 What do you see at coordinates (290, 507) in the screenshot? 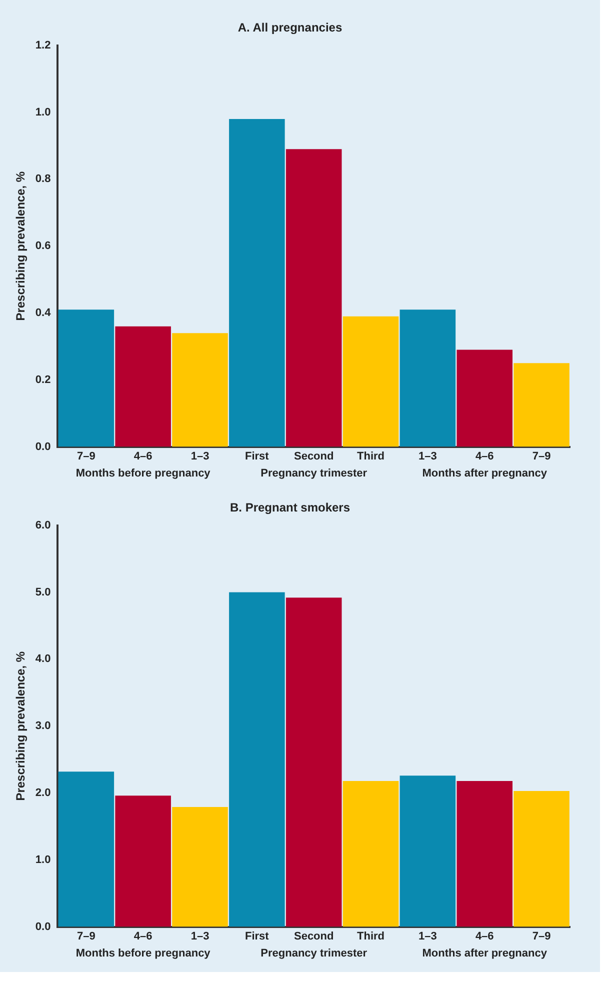
I see `chart-title: B. Pregnant smokers` at bounding box center [290, 507].